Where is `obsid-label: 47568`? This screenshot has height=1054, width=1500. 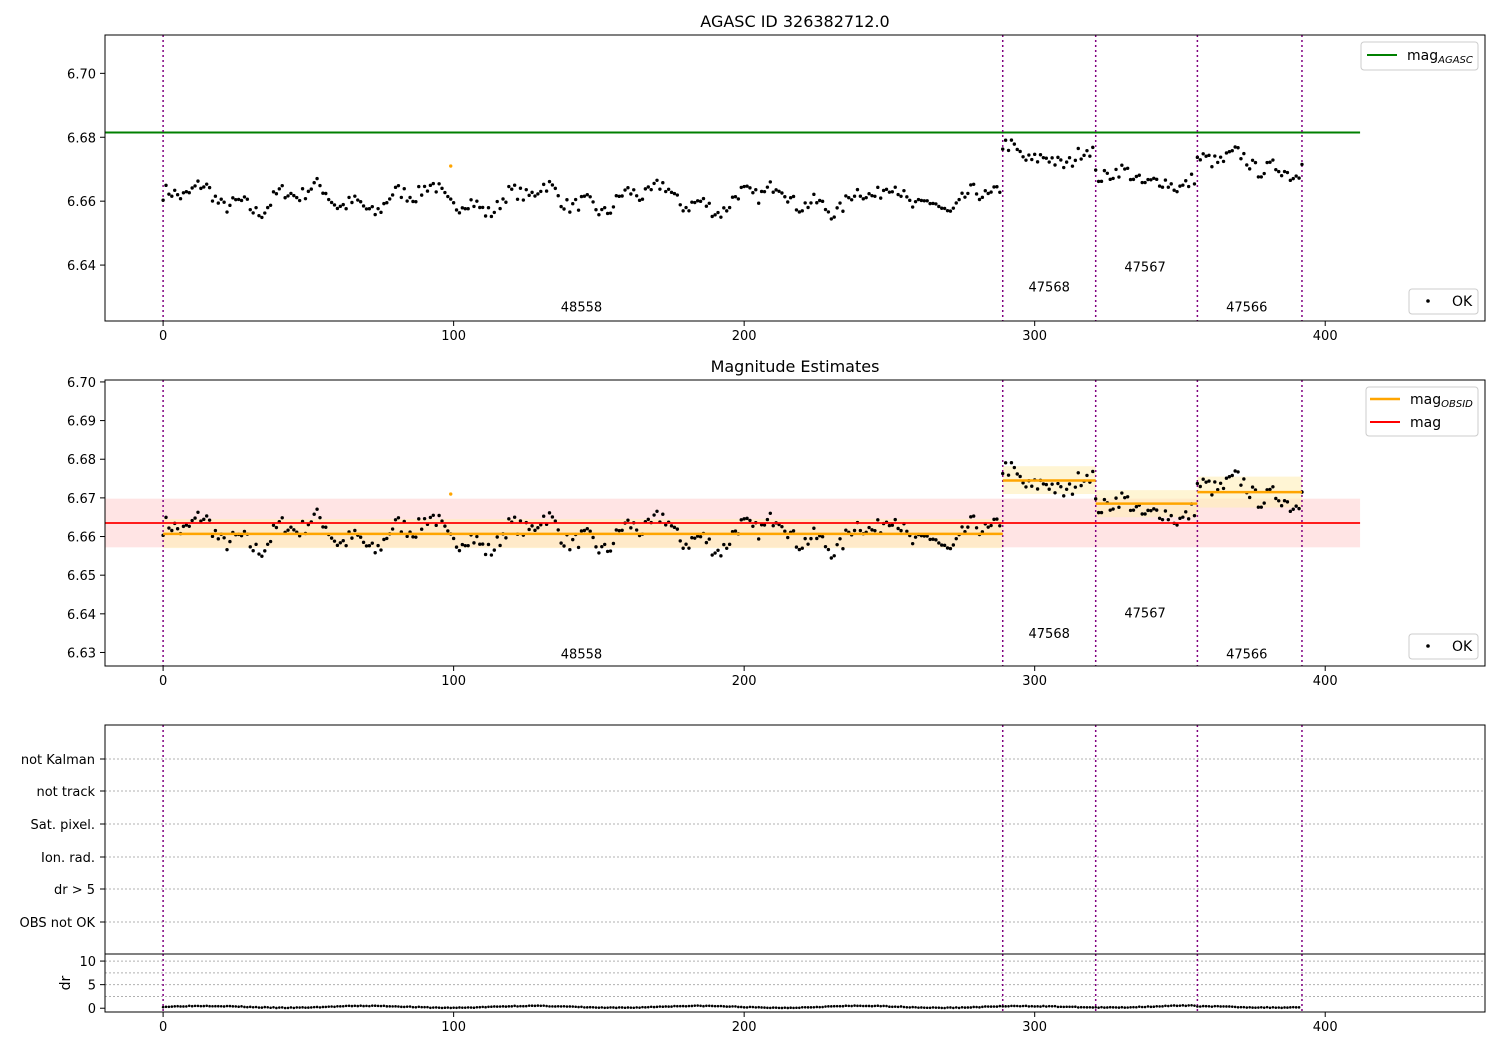
obsid-label: 47568 is located at coordinates (1049, 634).